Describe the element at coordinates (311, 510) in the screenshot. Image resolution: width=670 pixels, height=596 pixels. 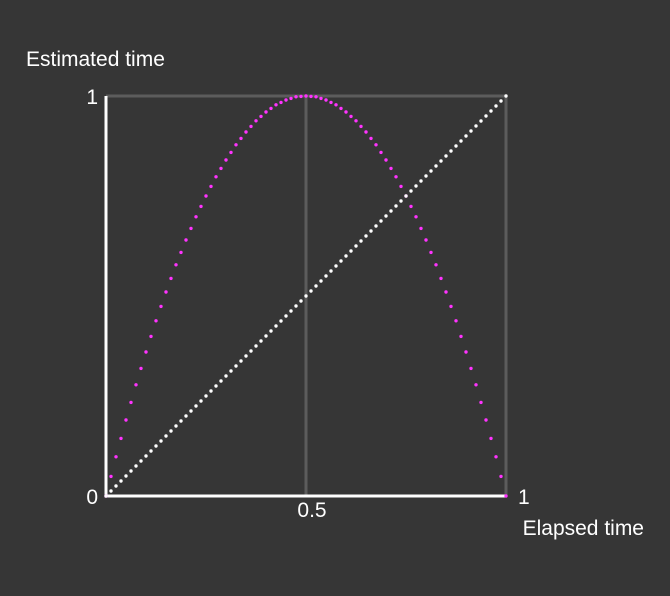
I see `x-tick-label-0: 0.5` at that location.